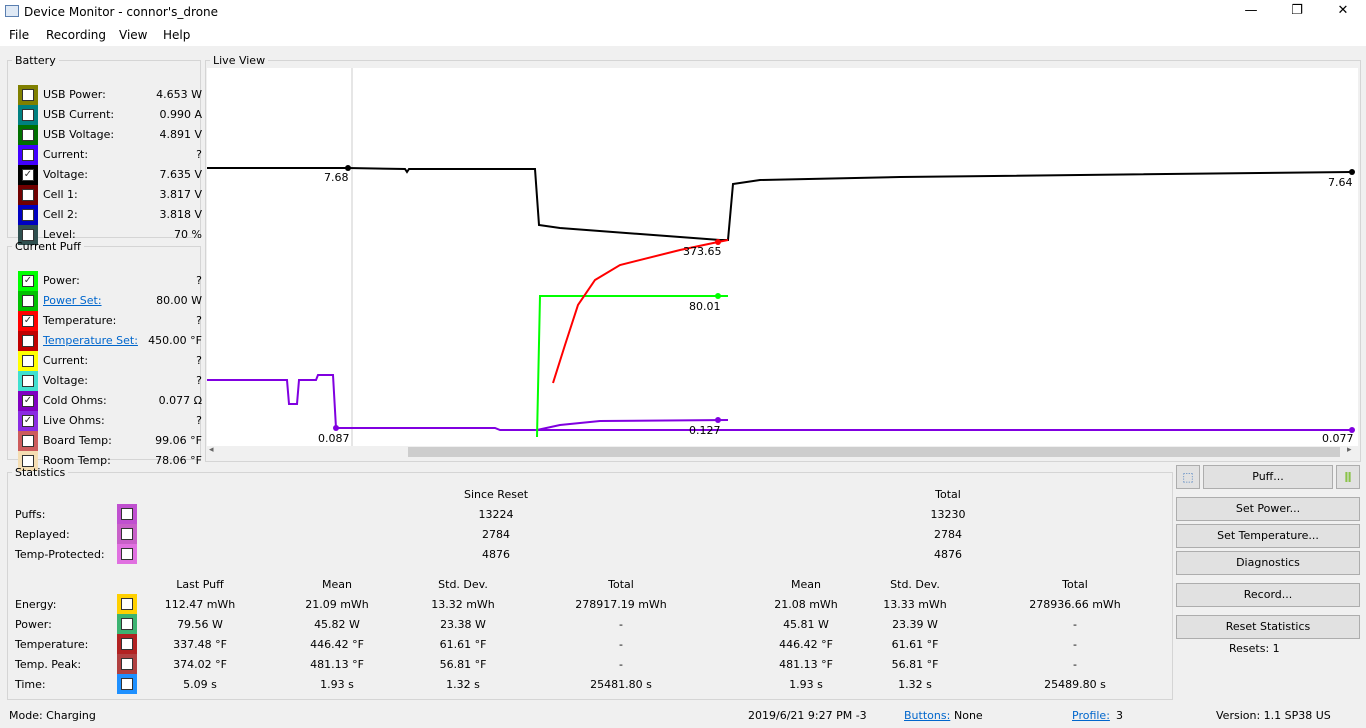 The height and width of the screenshot is (728, 1366). What do you see at coordinates (199, 154) in the screenshot?
I see `current-value: ?` at bounding box center [199, 154].